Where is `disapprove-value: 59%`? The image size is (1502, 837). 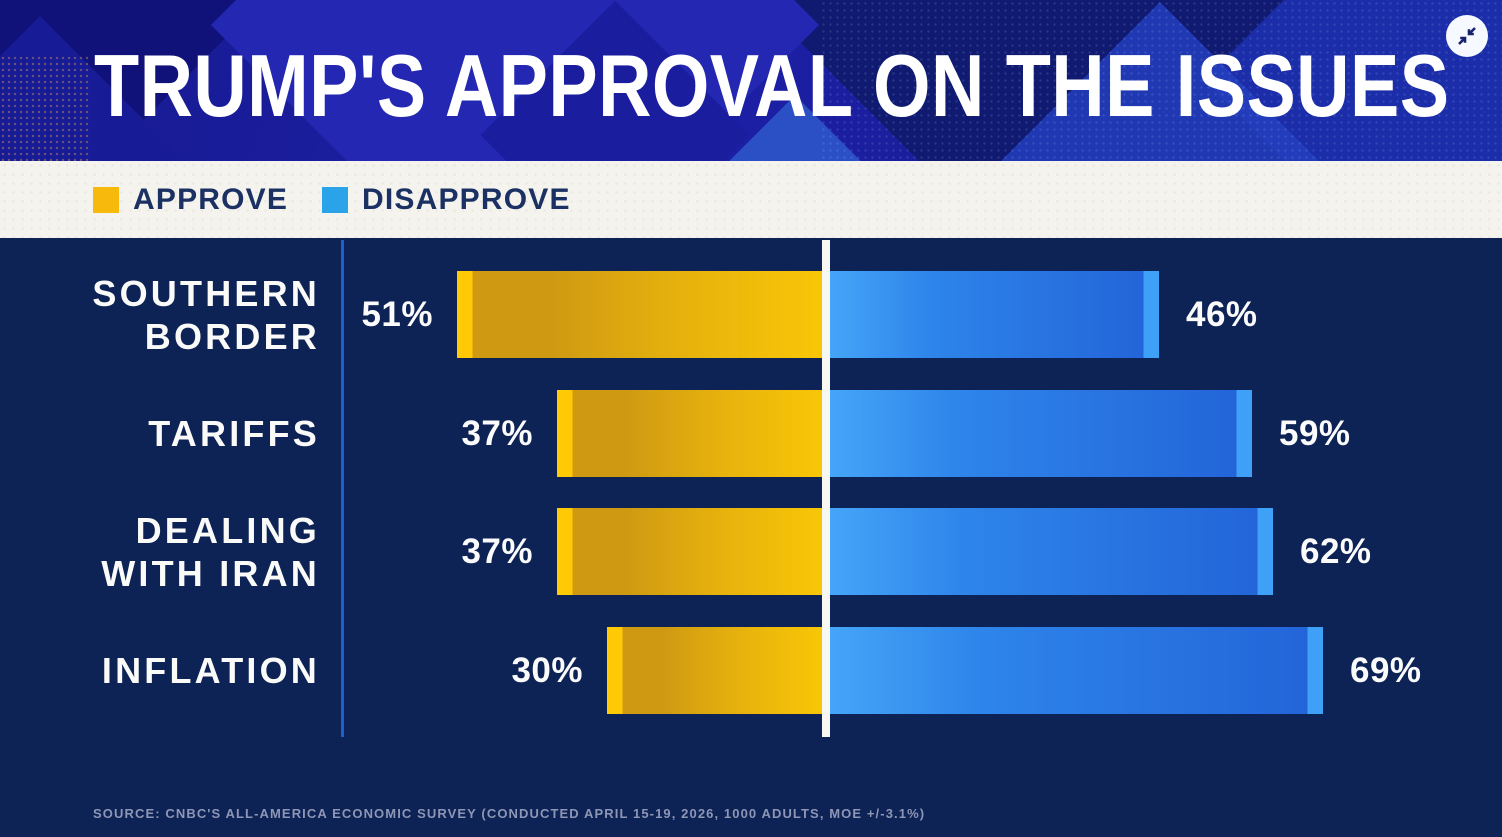 disapprove-value: 59% is located at coordinates (1315, 433).